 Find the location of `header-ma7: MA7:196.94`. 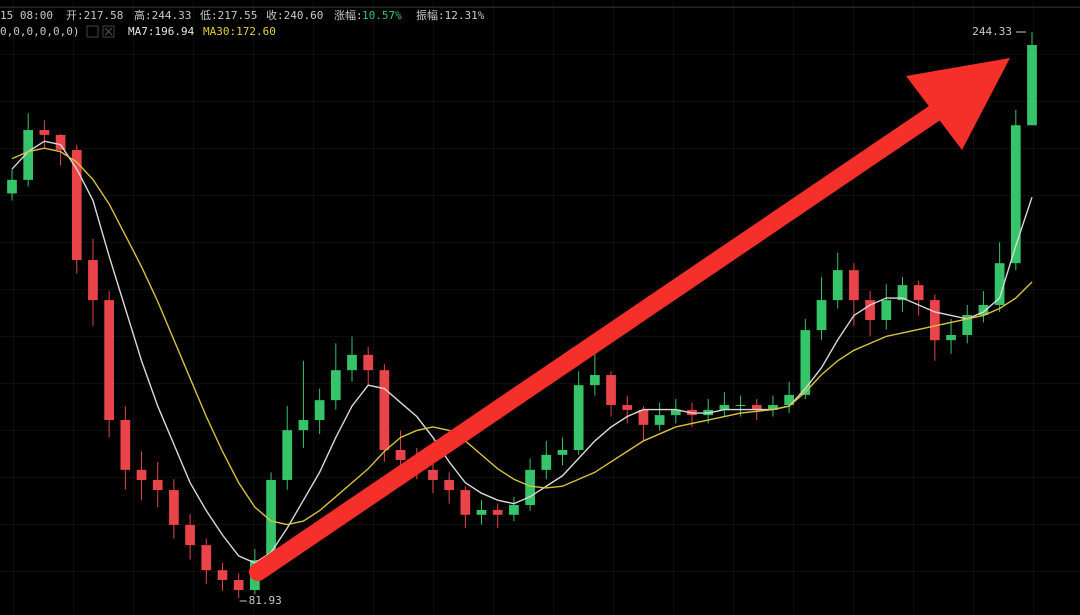

header-ma7: MA7:196.94 is located at coordinates (161, 31).